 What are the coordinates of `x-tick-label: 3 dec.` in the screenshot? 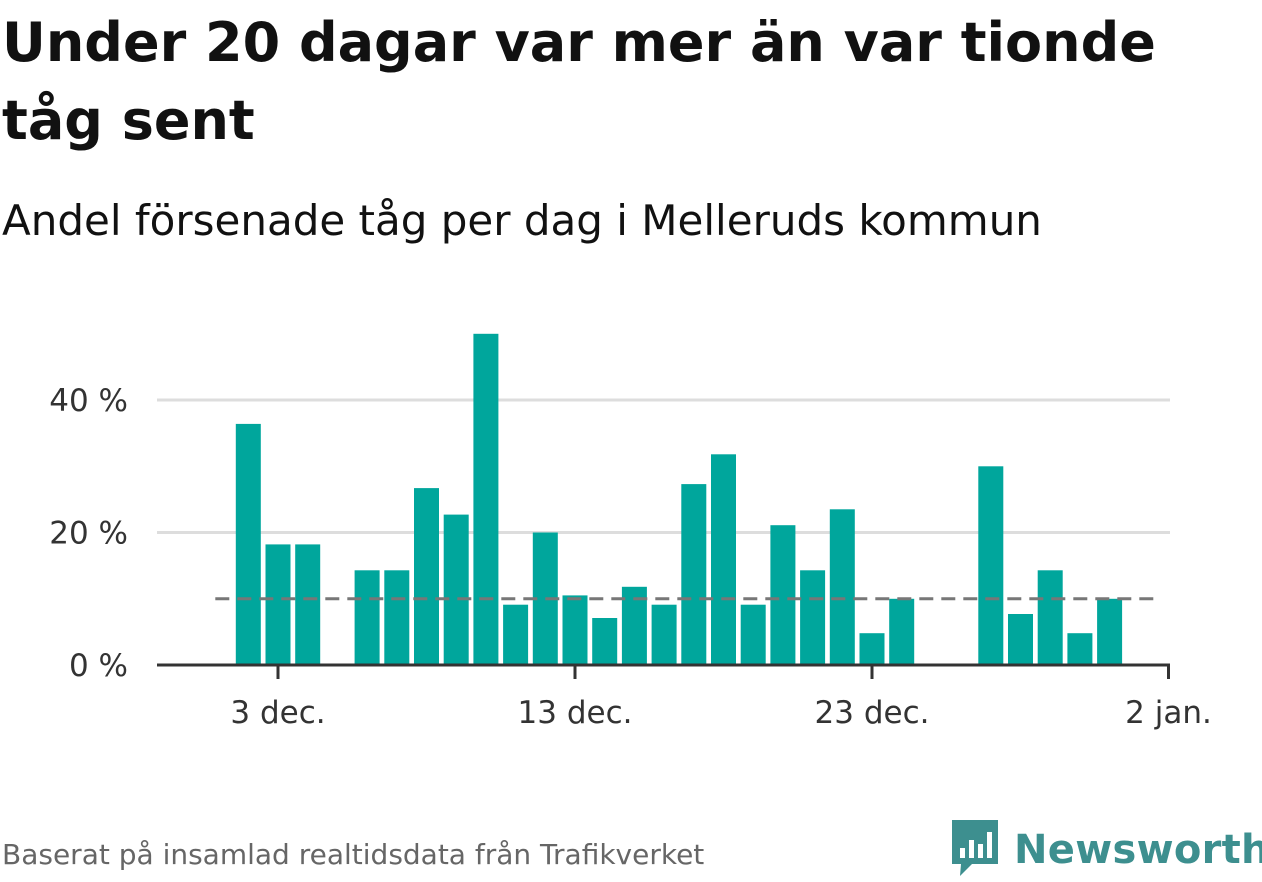 It's located at (277, 713).